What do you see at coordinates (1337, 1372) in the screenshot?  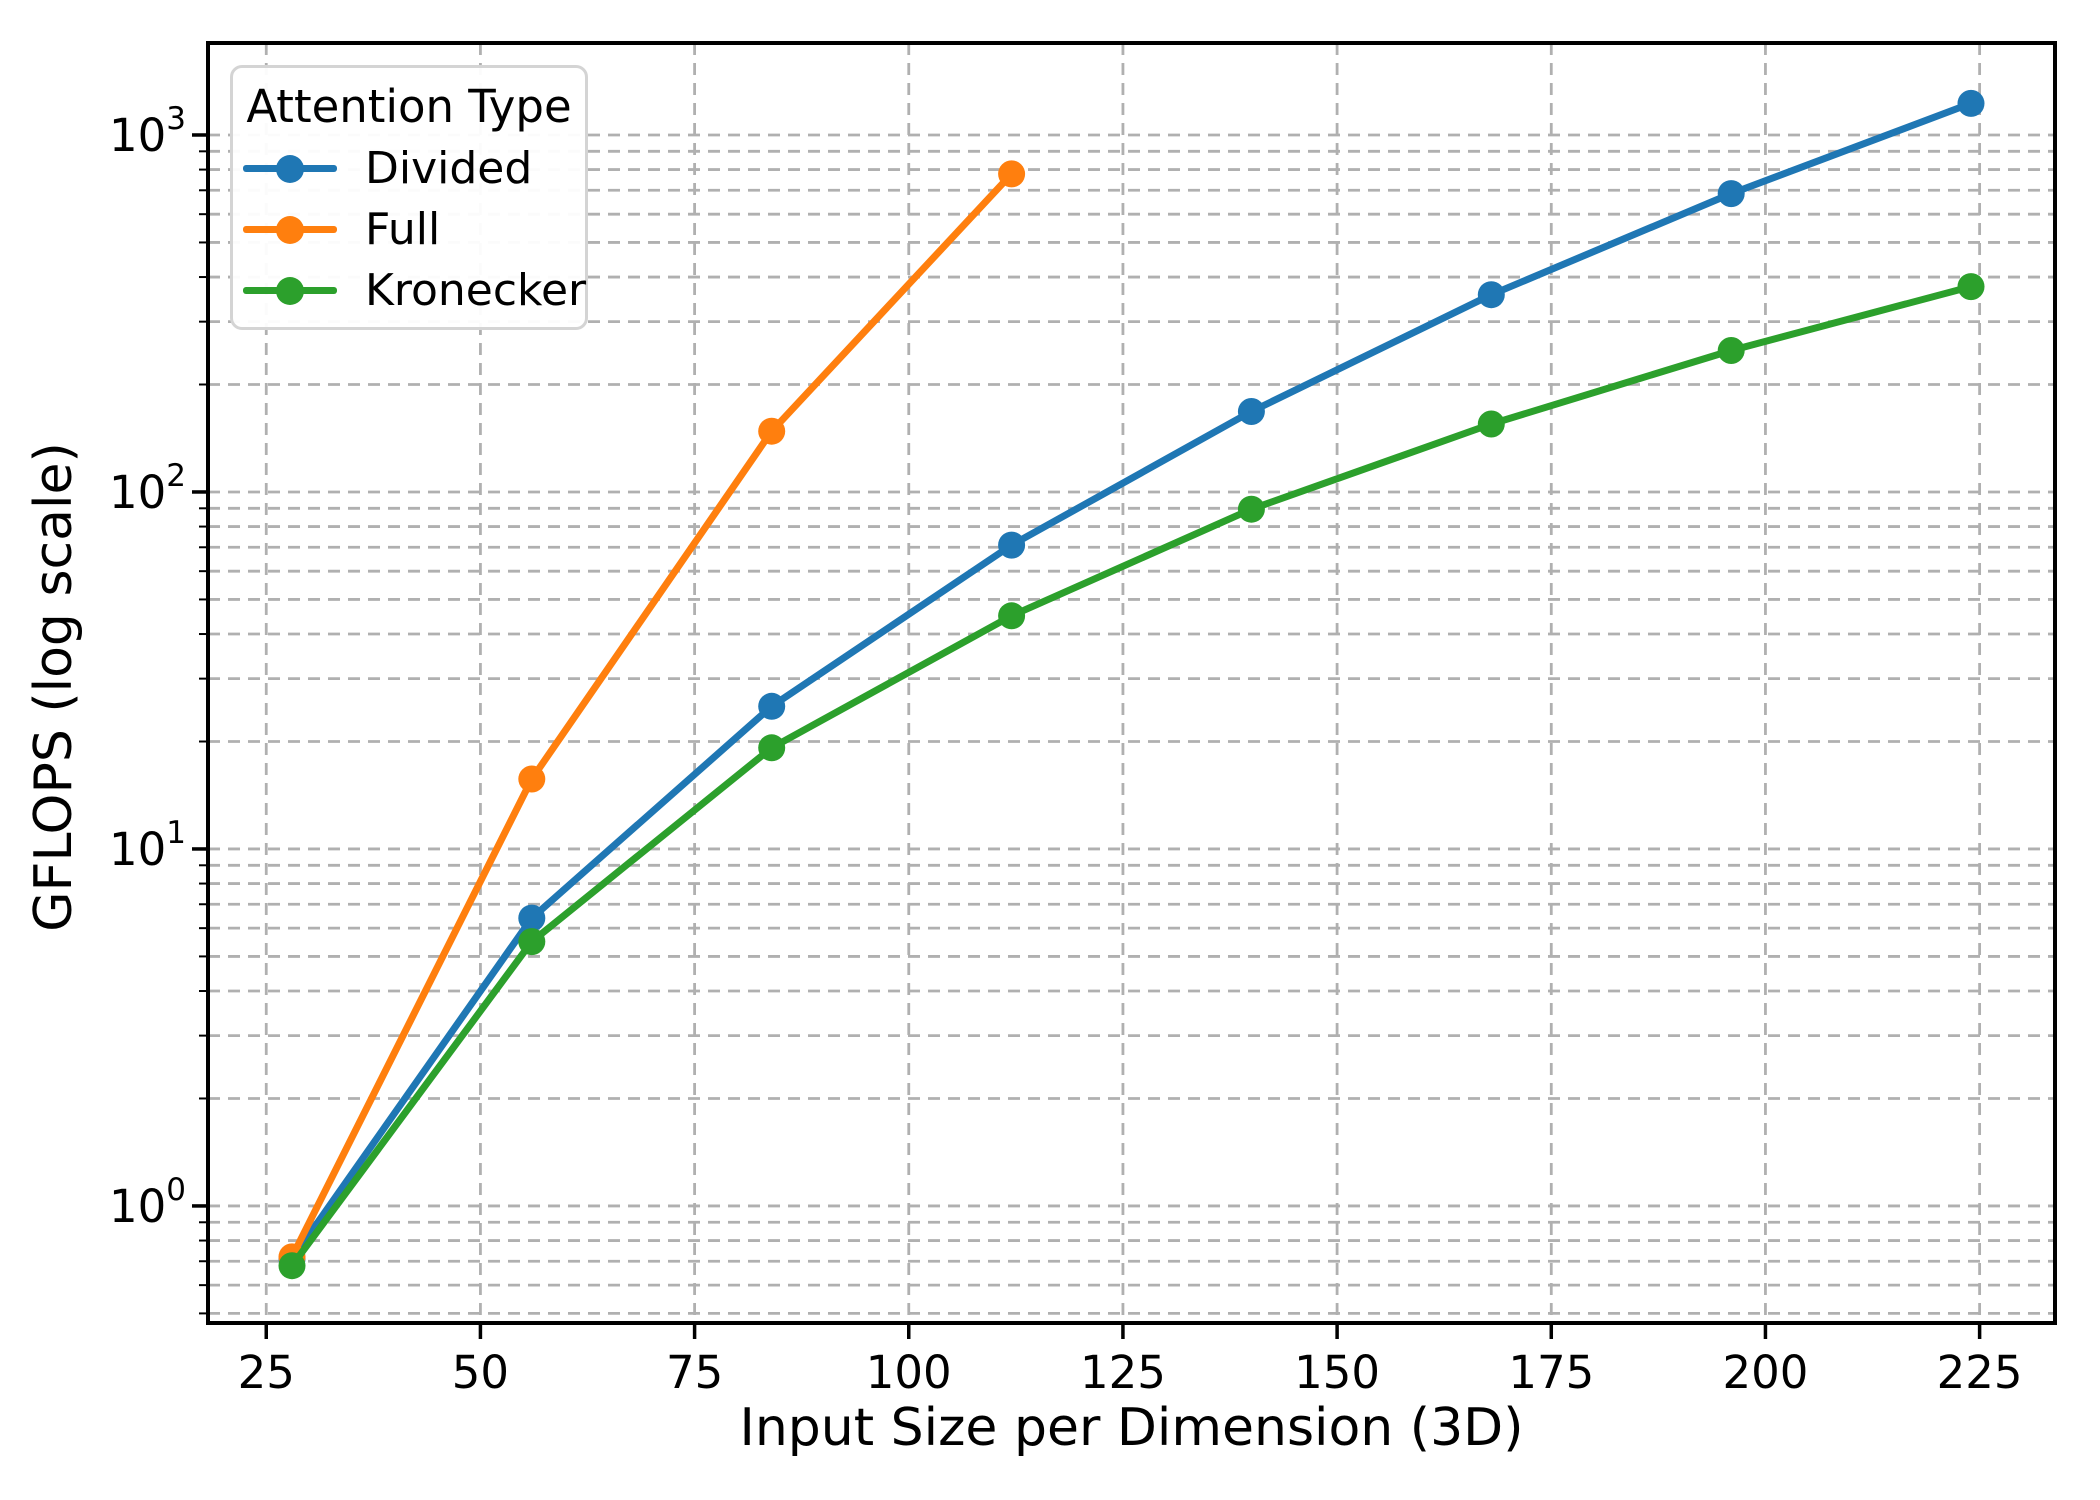 I see `x-tick-label: 150` at bounding box center [1337, 1372].